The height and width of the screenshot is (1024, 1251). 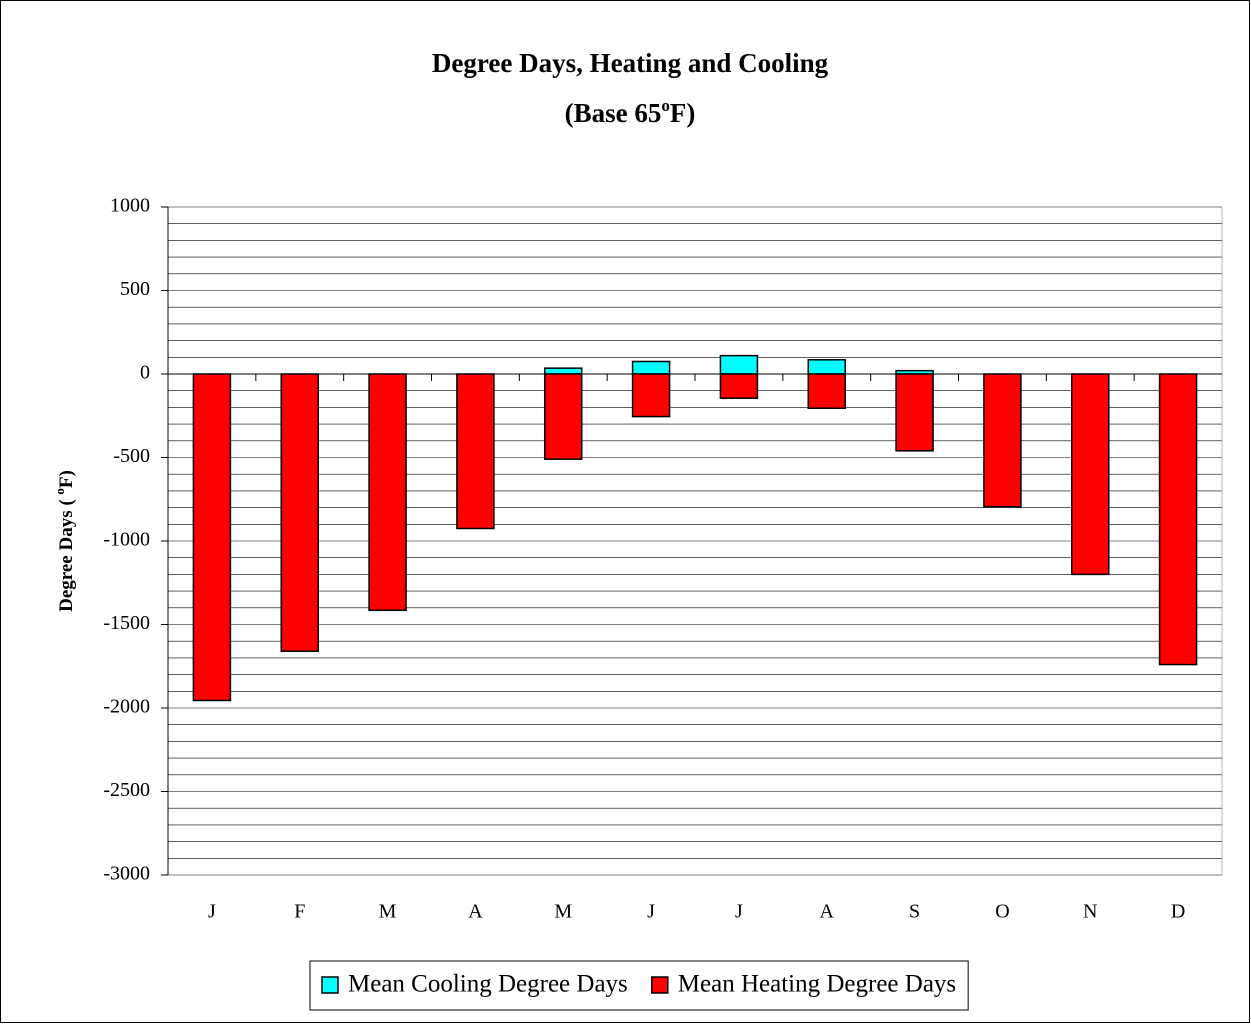 I want to click on y-tick-label: 0, so click(x=145, y=373).